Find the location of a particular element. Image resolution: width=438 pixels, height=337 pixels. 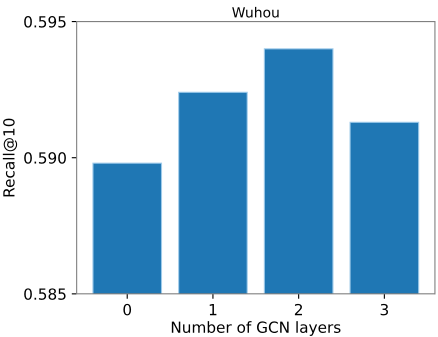

x-tick-label: 2 is located at coordinates (298, 310).